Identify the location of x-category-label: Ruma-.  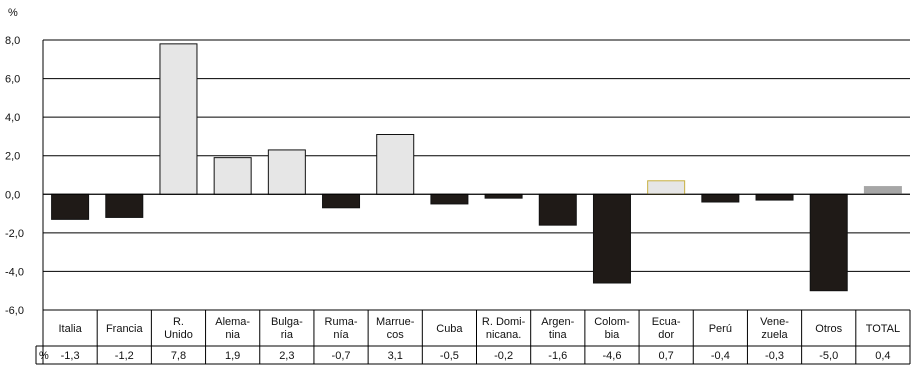
(341, 322).